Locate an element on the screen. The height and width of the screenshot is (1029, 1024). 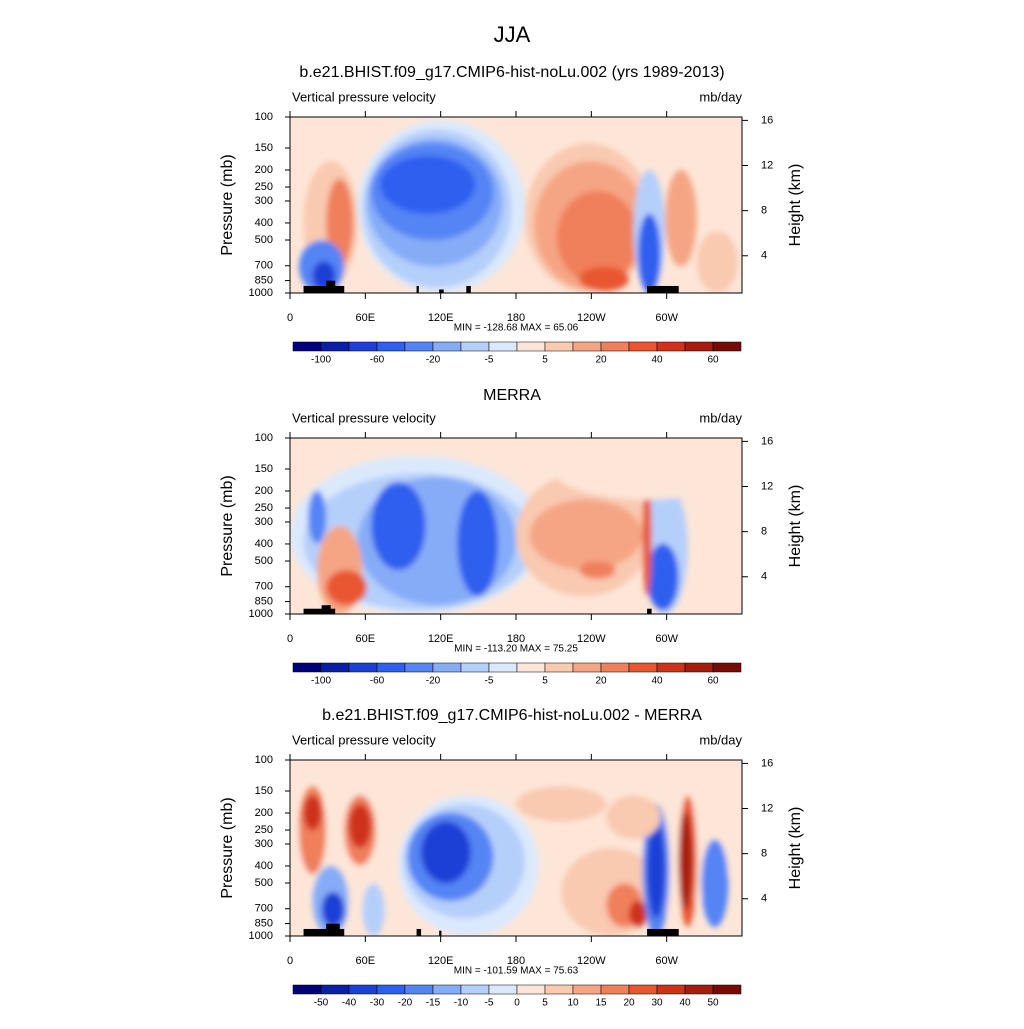
y2-axis-label: Height (km) is located at coordinates (795, 526).